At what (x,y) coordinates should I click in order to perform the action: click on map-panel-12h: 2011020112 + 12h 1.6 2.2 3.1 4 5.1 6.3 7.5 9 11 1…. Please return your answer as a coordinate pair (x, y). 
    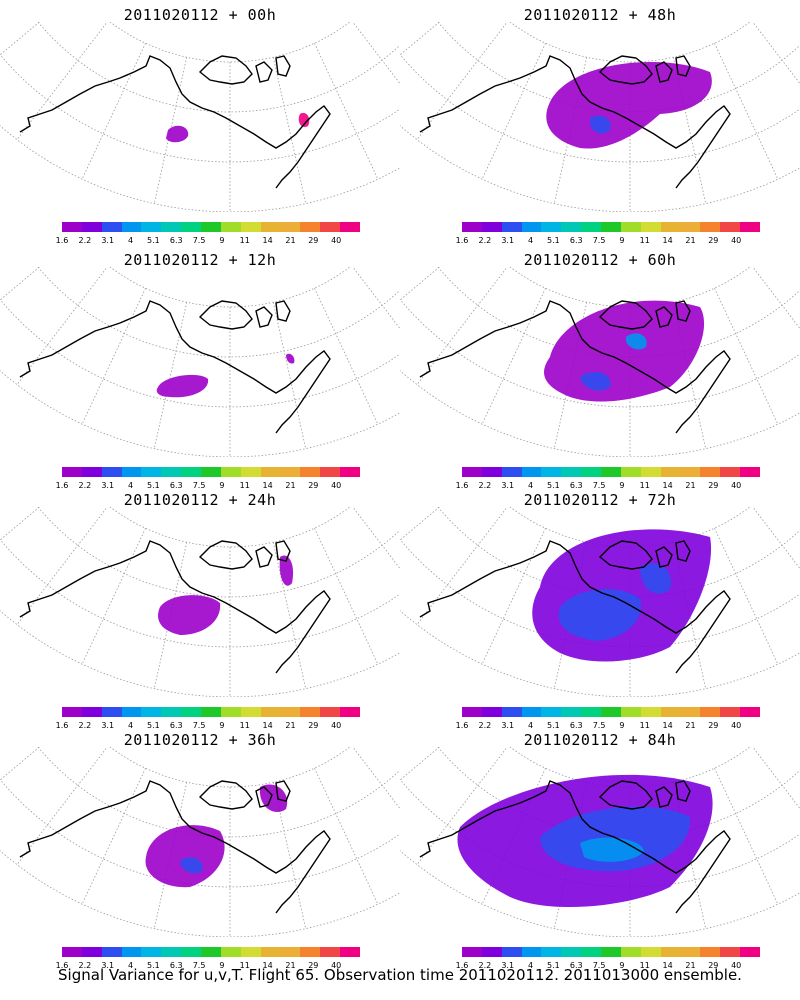
    Looking at the image, I should click on (200, 367).